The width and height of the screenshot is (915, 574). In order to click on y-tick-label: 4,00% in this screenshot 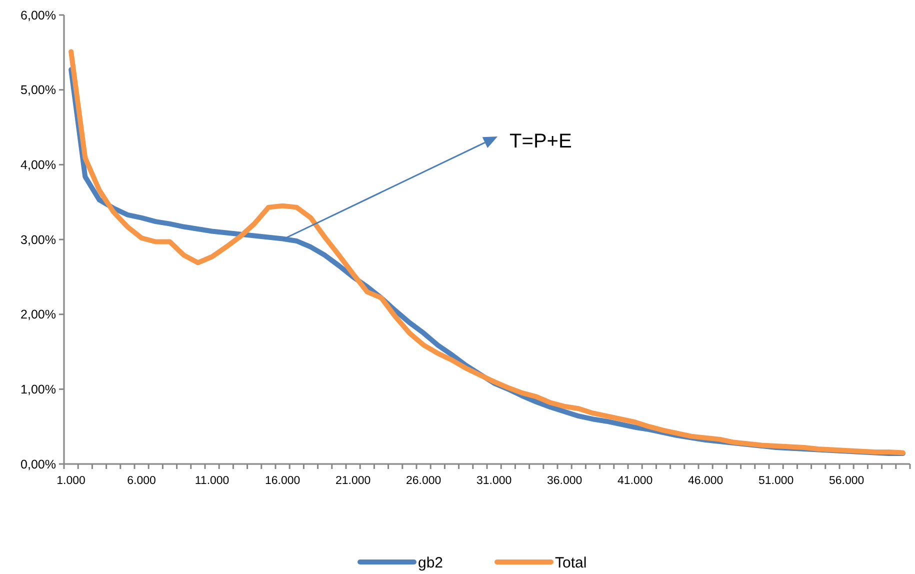, I will do `click(38, 165)`.